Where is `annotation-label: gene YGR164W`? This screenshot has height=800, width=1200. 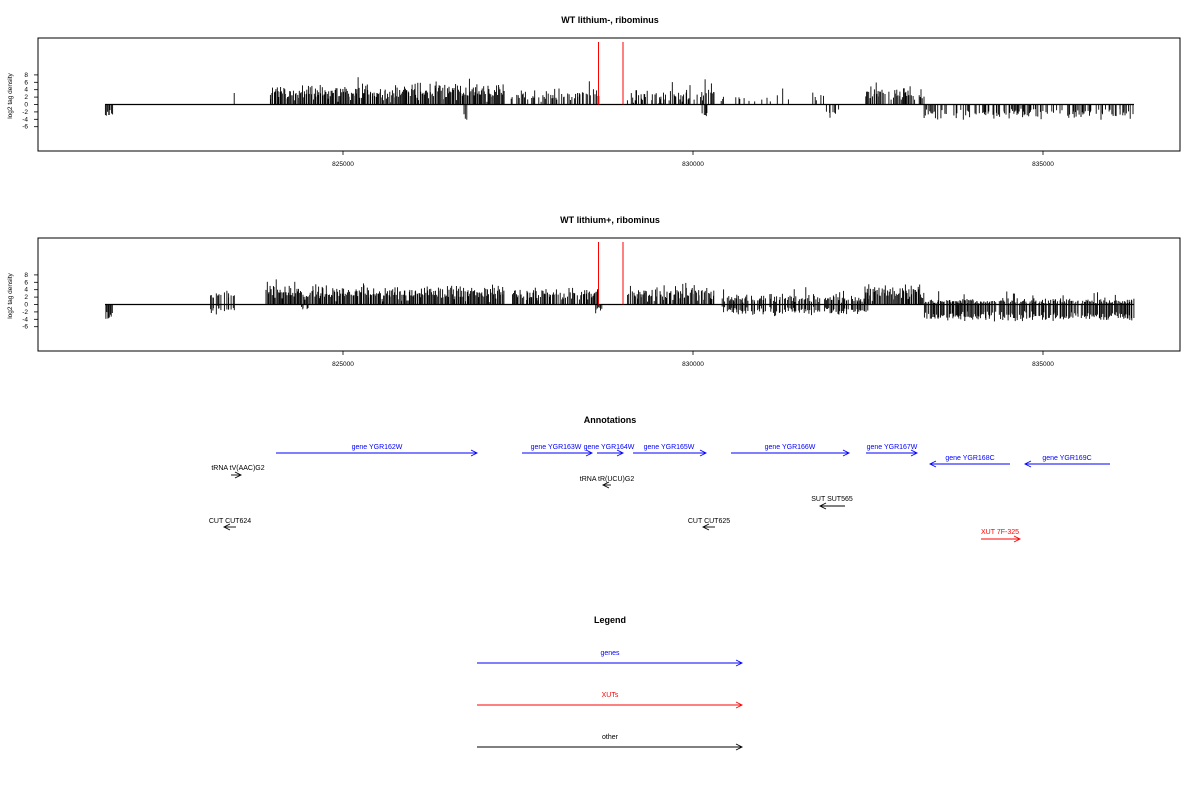 annotation-label: gene YGR164W is located at coordinates (609, 447).